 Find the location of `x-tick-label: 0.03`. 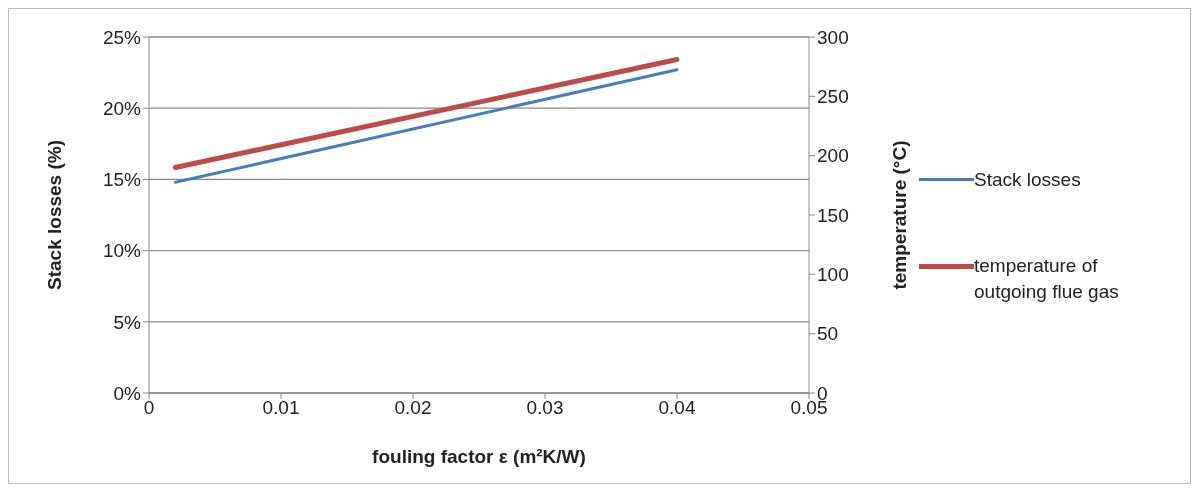

x-tick-label: 0.03 is located at coordinates (545, 408).